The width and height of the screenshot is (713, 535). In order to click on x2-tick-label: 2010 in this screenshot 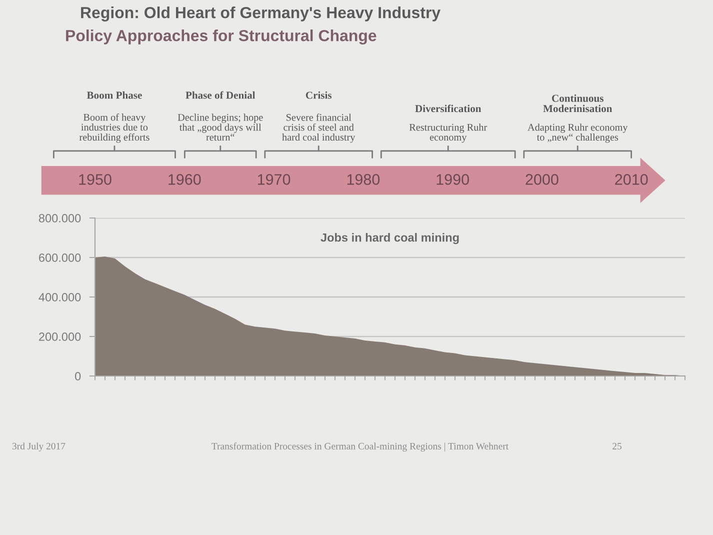, I will do `click(631, 179)`.